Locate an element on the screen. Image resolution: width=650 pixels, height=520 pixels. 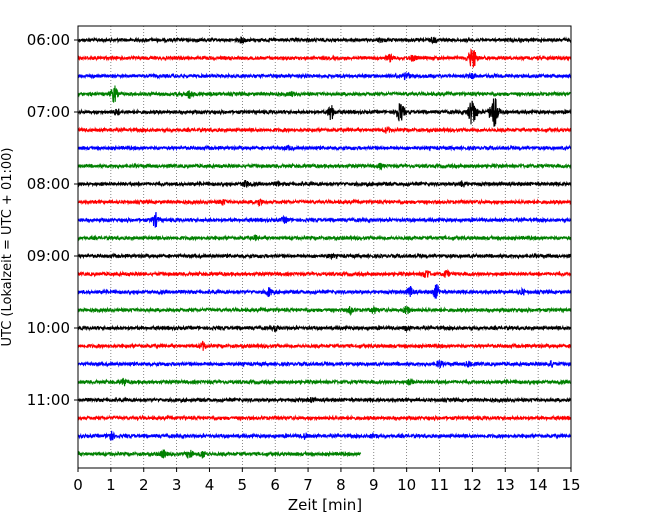
x-tick-label: 7 is located at coordinates (308, 485).